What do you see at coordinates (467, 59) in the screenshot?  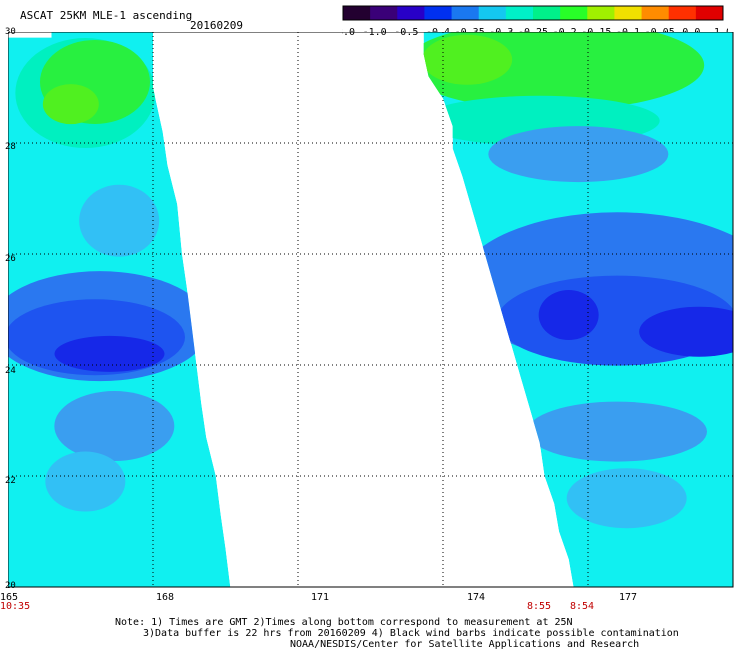 I see `swath-right-lime` at bounding box center [467, 59].